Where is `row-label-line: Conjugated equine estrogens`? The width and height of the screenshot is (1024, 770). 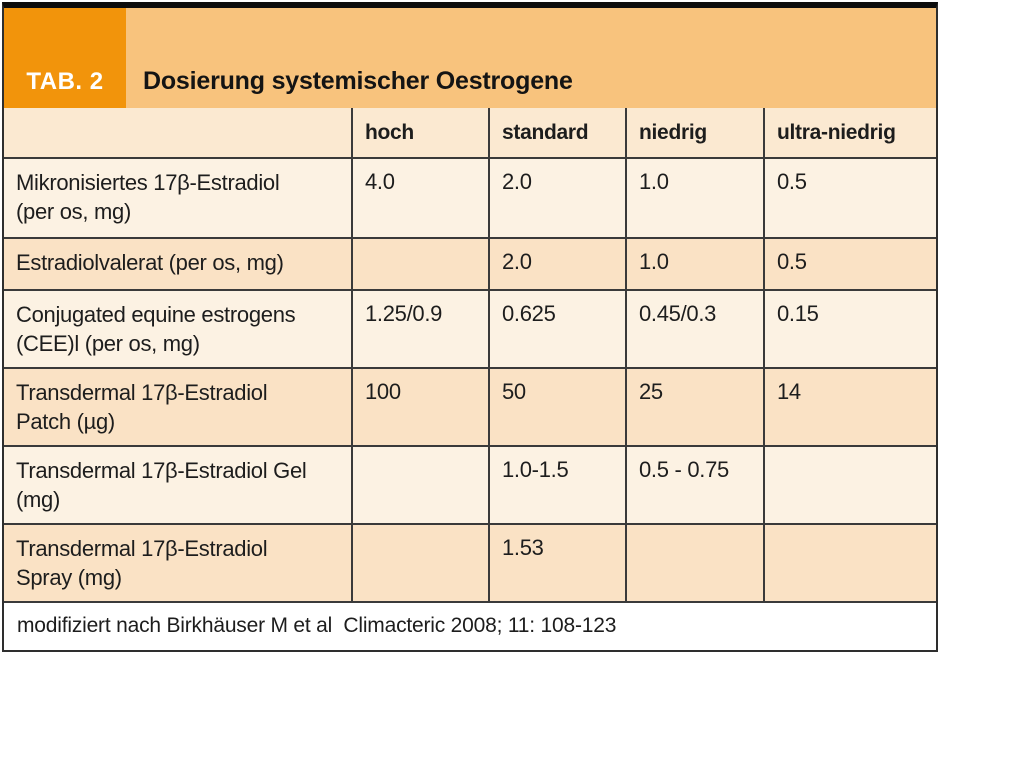 row-label-line: Conjugated equine estrogens is located at coordinates (156, 314).